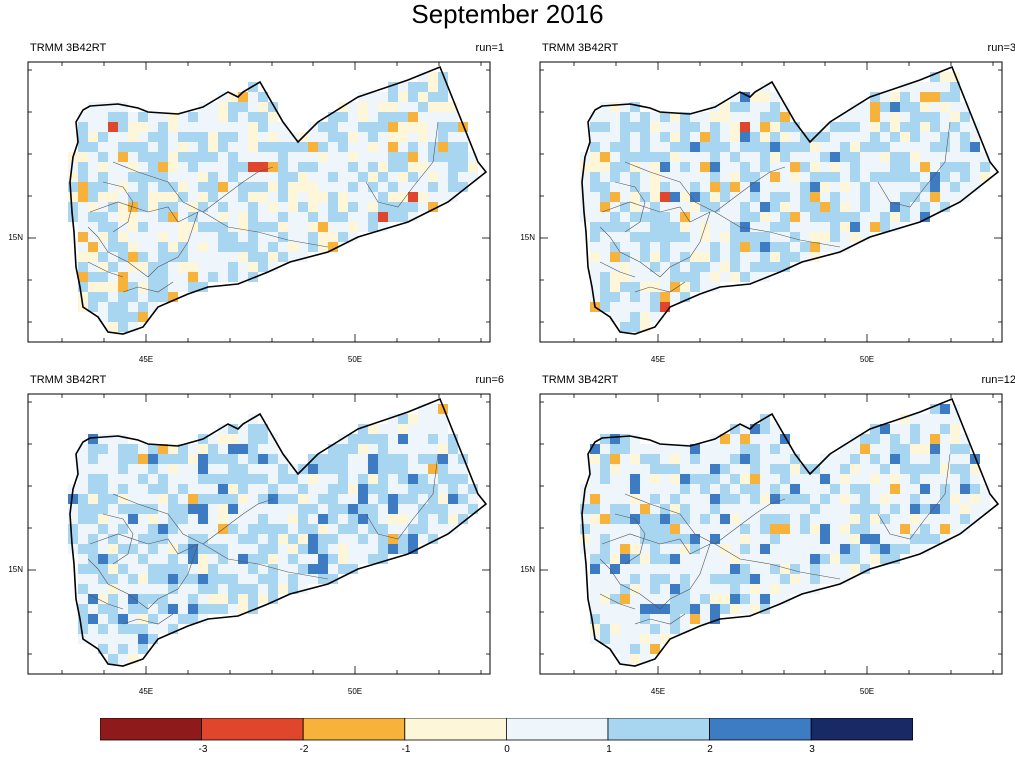 The height and width of the screenshot is (757, 1015). I want to click on country-outline, so click(278, 200).